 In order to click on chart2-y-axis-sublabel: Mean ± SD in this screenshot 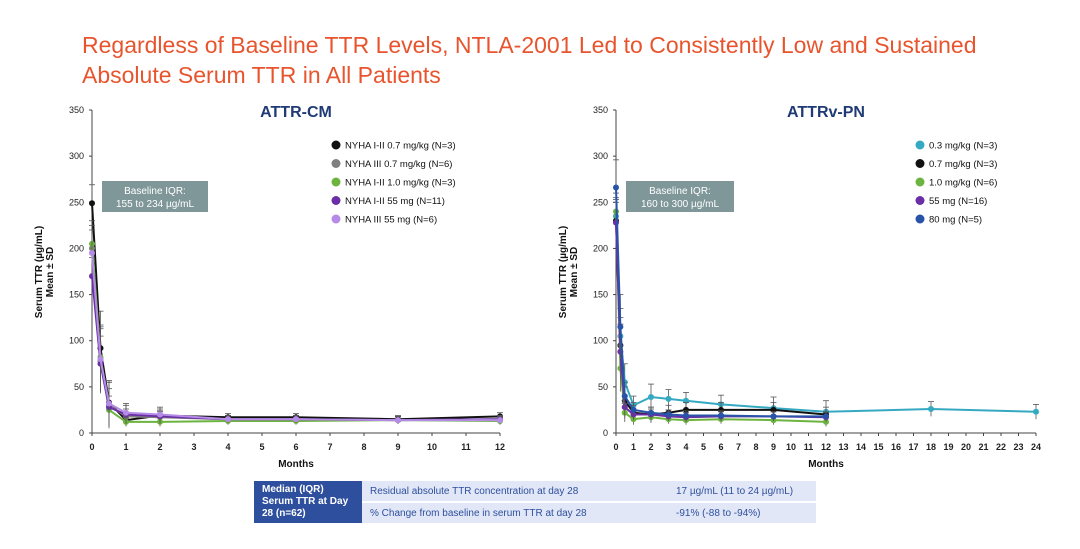, I will do `click(574, 272)`.